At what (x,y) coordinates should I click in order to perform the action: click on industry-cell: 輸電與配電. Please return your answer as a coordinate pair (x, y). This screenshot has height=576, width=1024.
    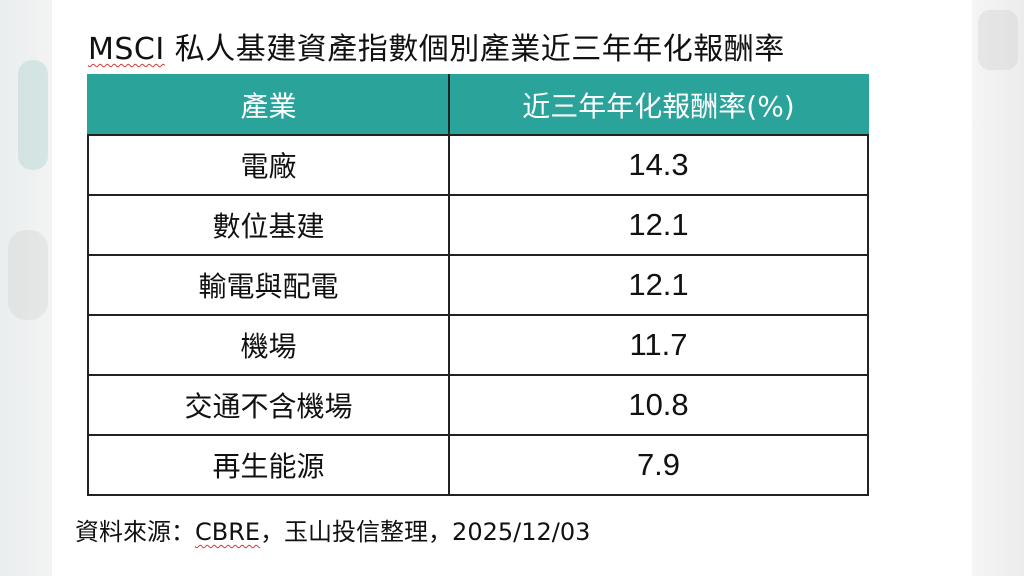
    Looking at the image, I should click on (268, 285).